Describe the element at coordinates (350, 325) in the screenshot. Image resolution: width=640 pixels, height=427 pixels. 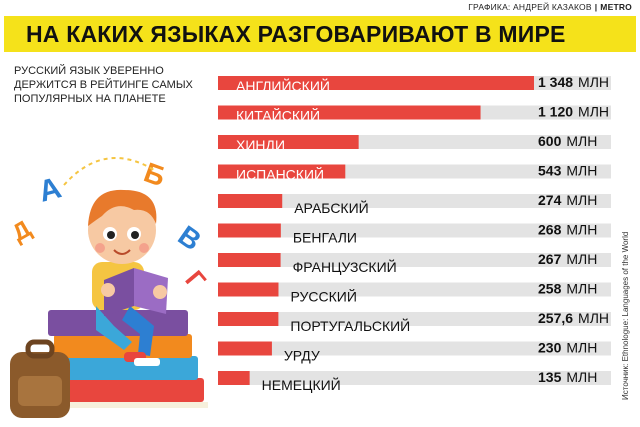
I see `category-label: ПОРТУГАЛЬСКИЙ` at that location.